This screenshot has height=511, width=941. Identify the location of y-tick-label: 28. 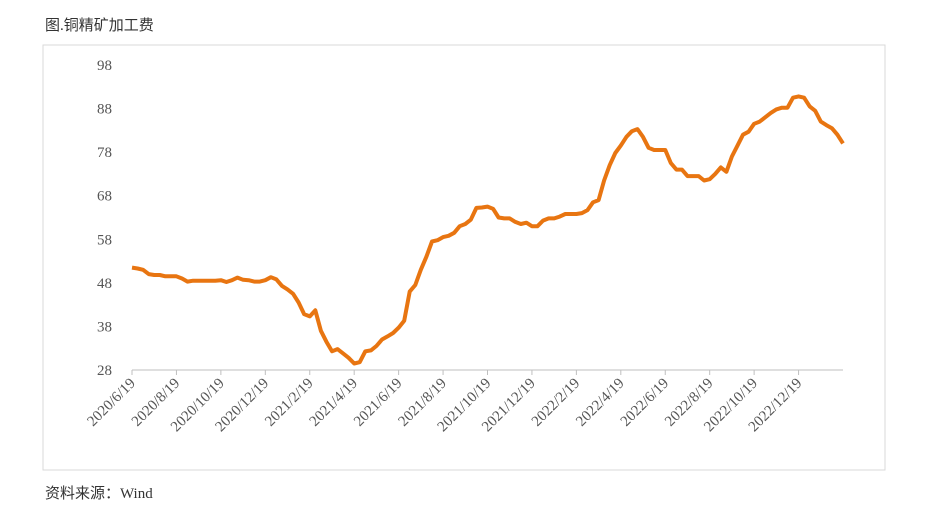
(104, 371).